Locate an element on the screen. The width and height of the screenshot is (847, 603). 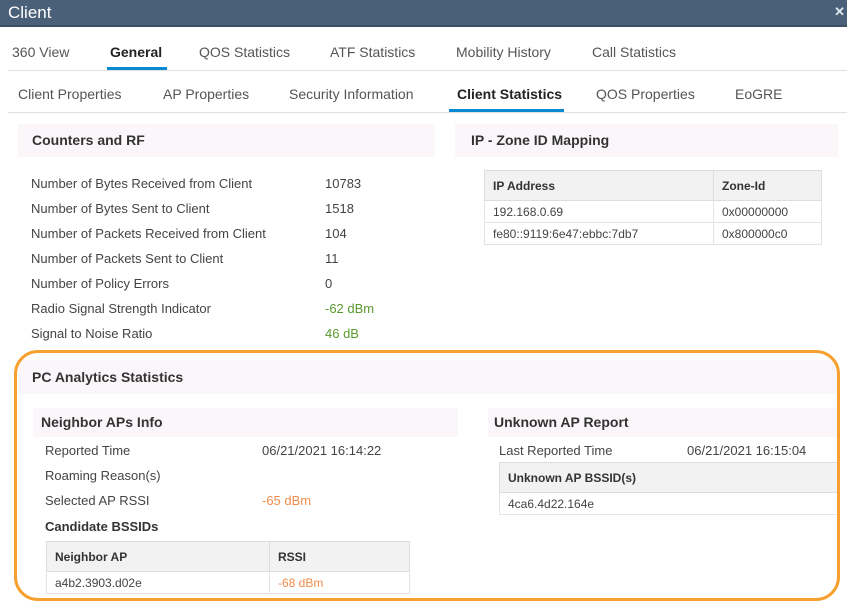
active-subtab-indicator is located at coordinates (506, 110).